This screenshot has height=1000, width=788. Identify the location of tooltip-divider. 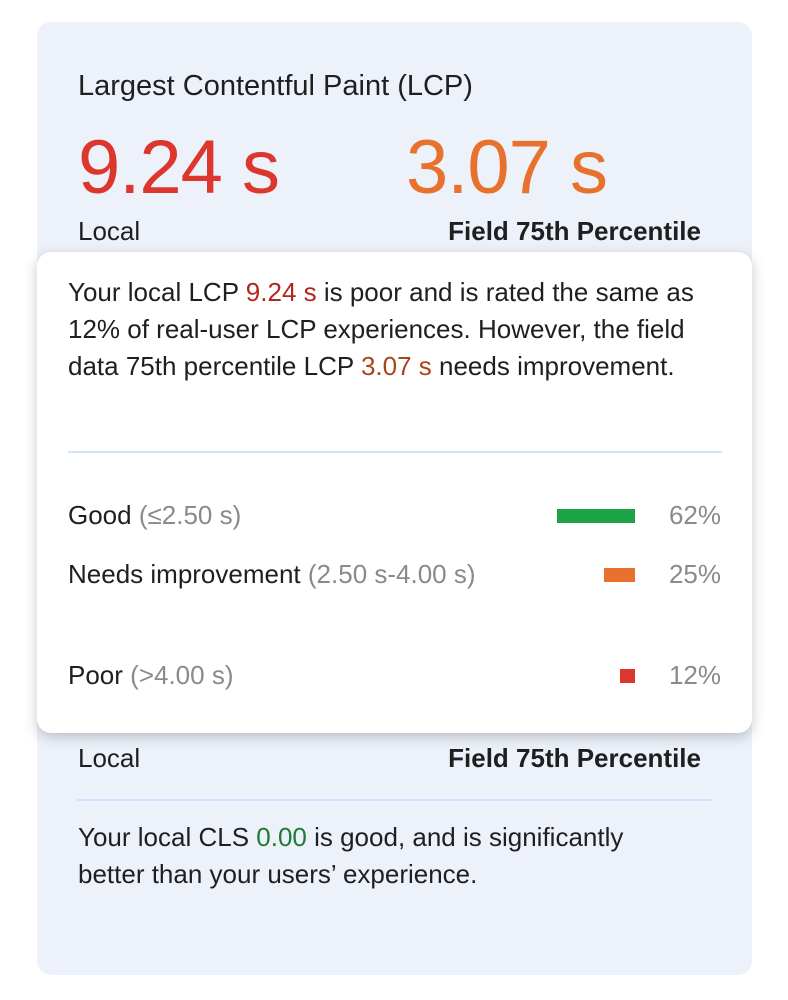
(395, 452).